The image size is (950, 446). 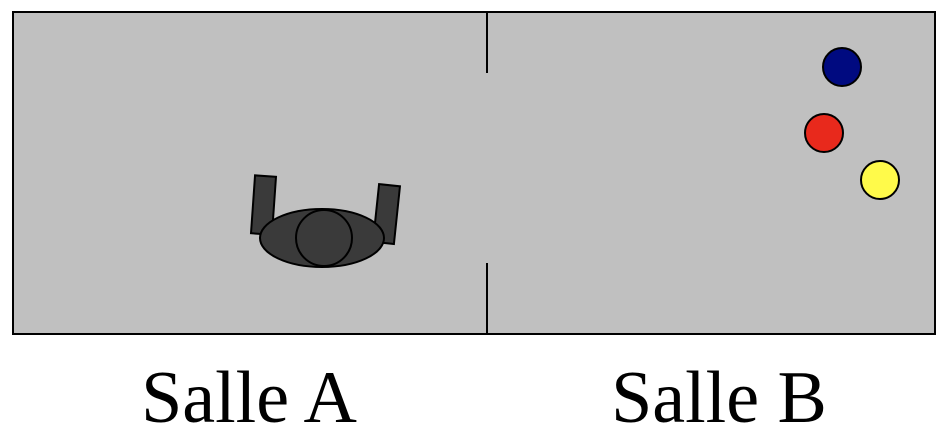 I want to click on blue-ball-icon, so click(x=842, y=67).